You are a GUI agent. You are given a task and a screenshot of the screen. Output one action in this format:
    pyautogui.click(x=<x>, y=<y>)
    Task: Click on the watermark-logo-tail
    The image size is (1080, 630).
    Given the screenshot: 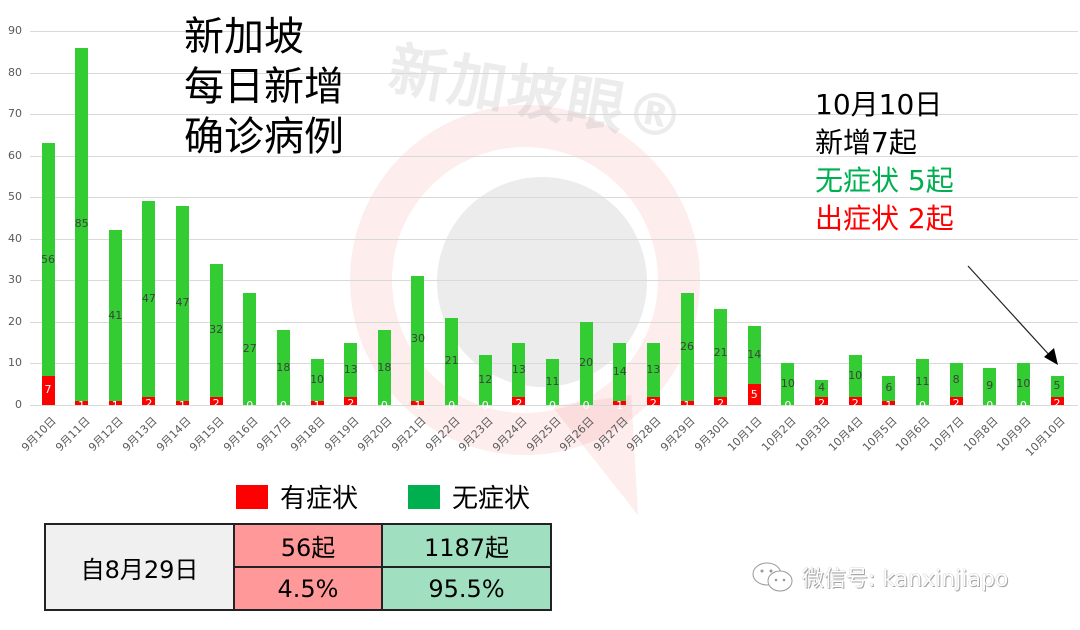 What is the action you would take?
    pyautogui.click(x=600, y=460)
    